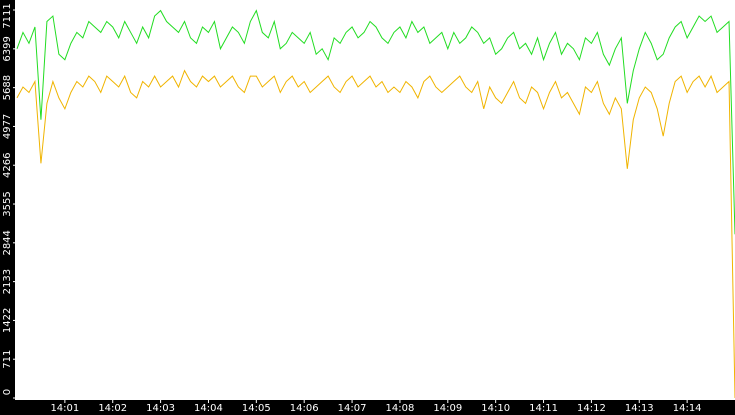  Describe the element at coordinates (7, 359) in the screenshot. I see `y-tick-label: 711` at that location.